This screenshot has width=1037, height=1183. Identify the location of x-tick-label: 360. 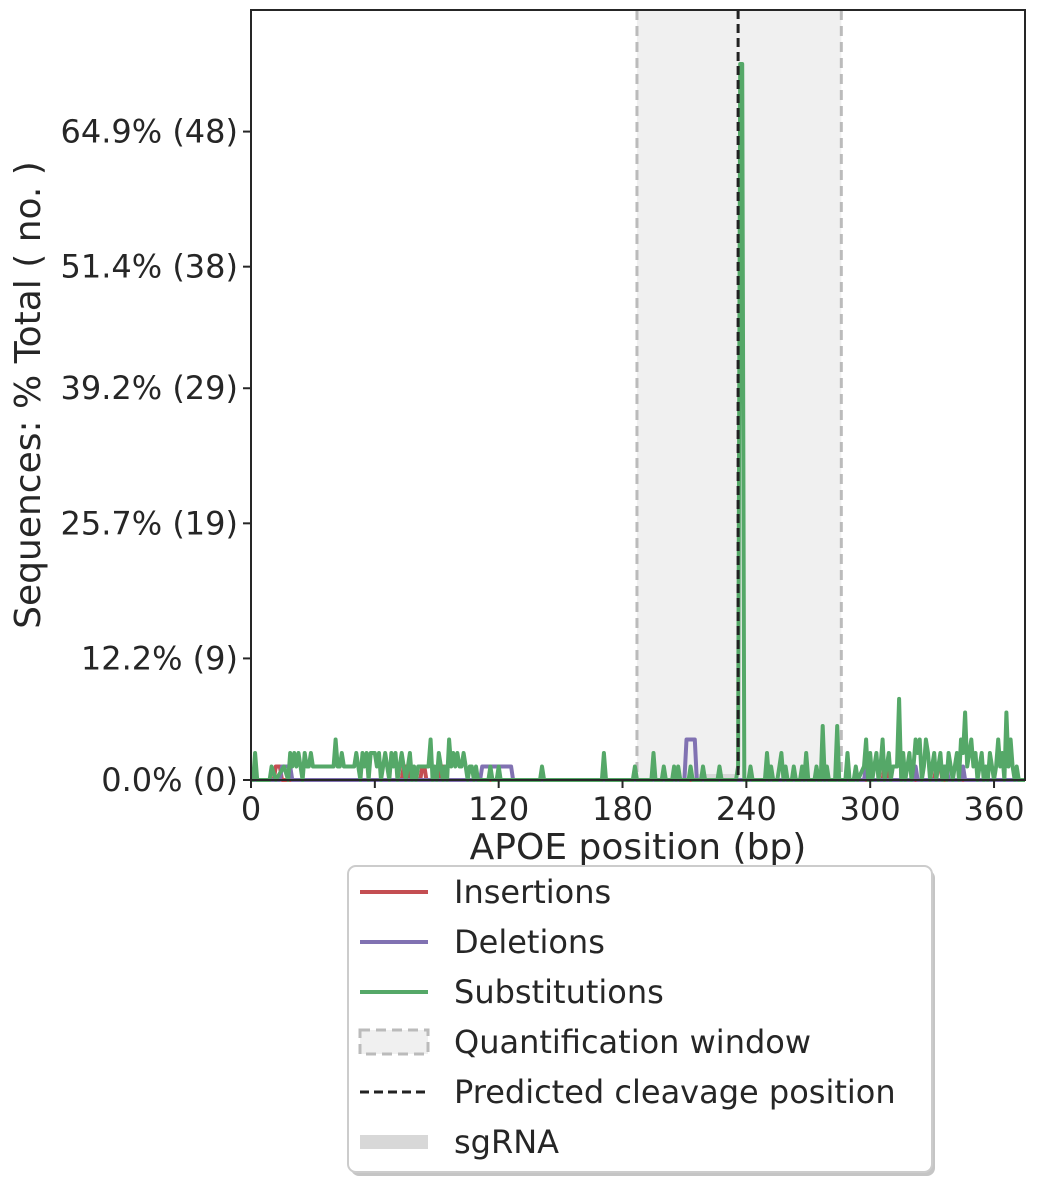
(994, 809).